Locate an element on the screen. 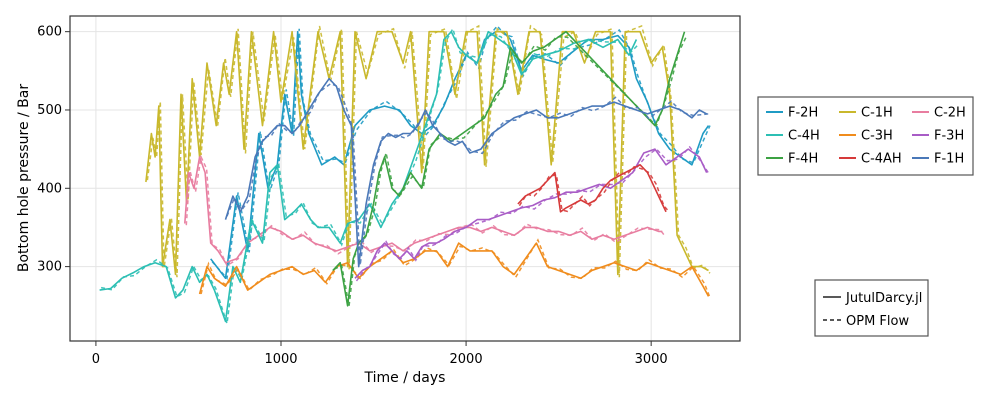 This screenshot has width=1000, height=400. style-legend-box is located at coordinates (871, 308).